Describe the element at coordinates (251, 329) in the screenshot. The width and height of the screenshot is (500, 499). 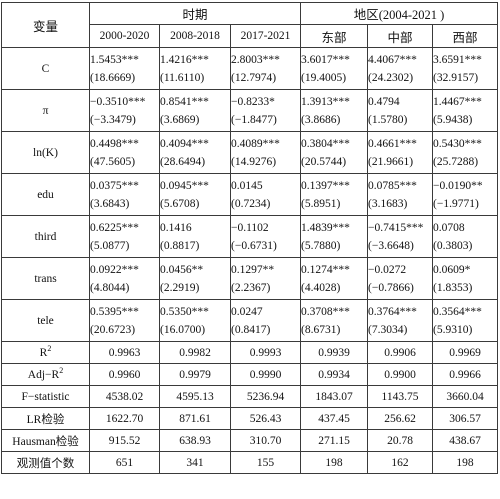
I see `t-statistic-value: (0.8417)` at that location.